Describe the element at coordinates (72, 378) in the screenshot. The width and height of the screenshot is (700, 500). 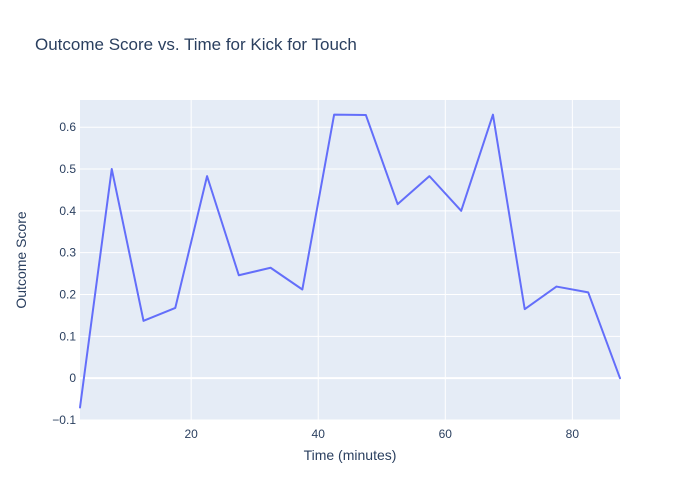
I see `y-tick-label: 0` at that location.